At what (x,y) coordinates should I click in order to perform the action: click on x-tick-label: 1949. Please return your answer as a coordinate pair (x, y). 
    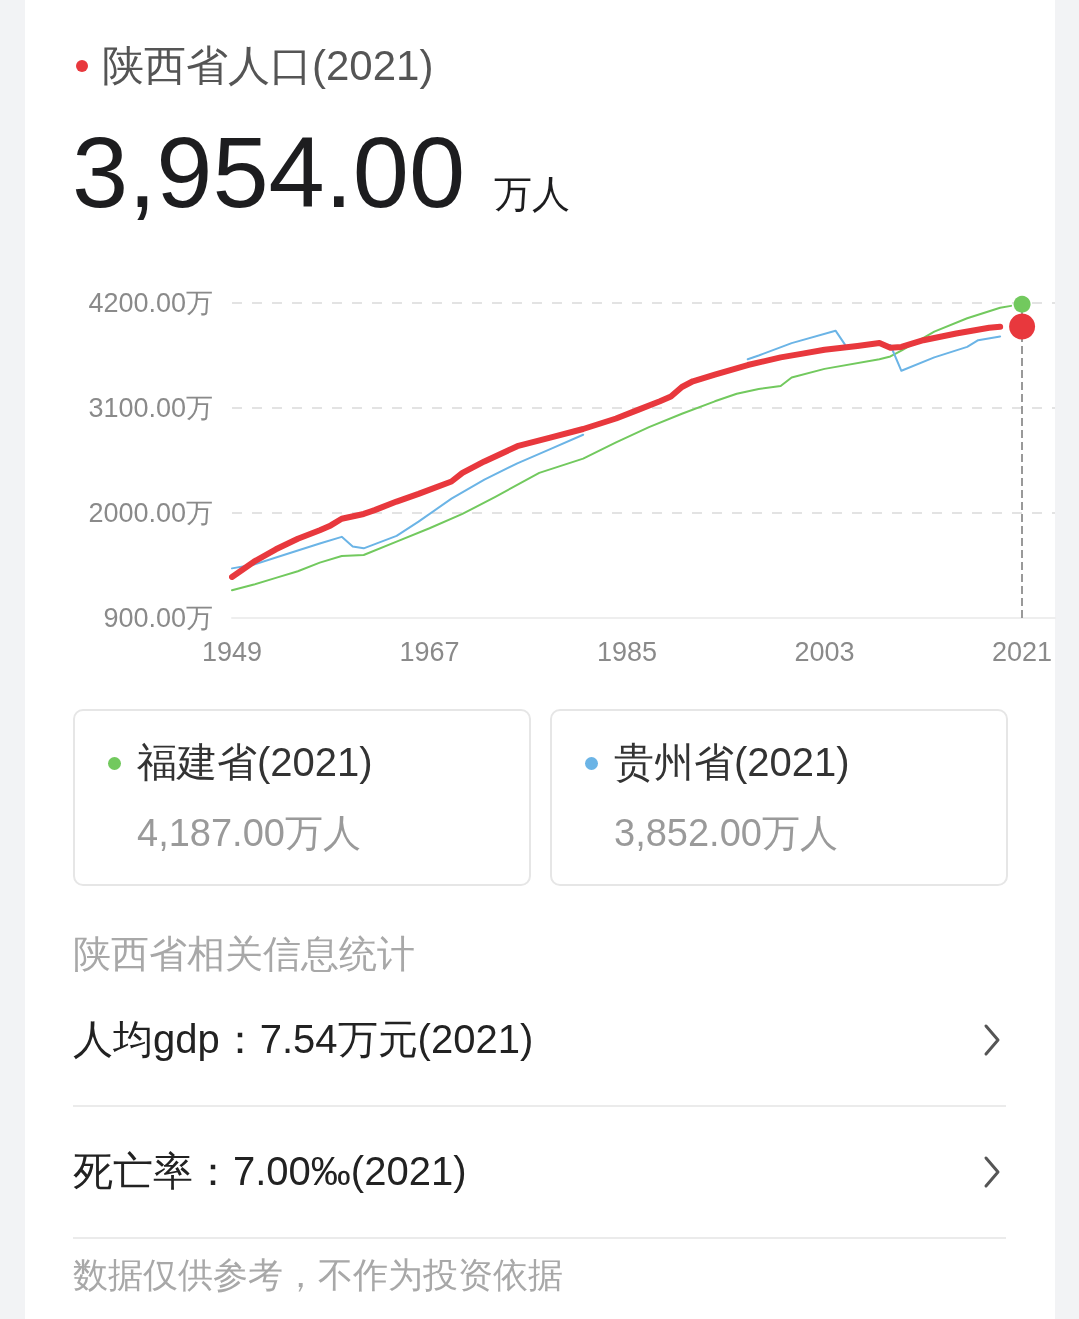
    Looking at the image, I should click on (232, 651).